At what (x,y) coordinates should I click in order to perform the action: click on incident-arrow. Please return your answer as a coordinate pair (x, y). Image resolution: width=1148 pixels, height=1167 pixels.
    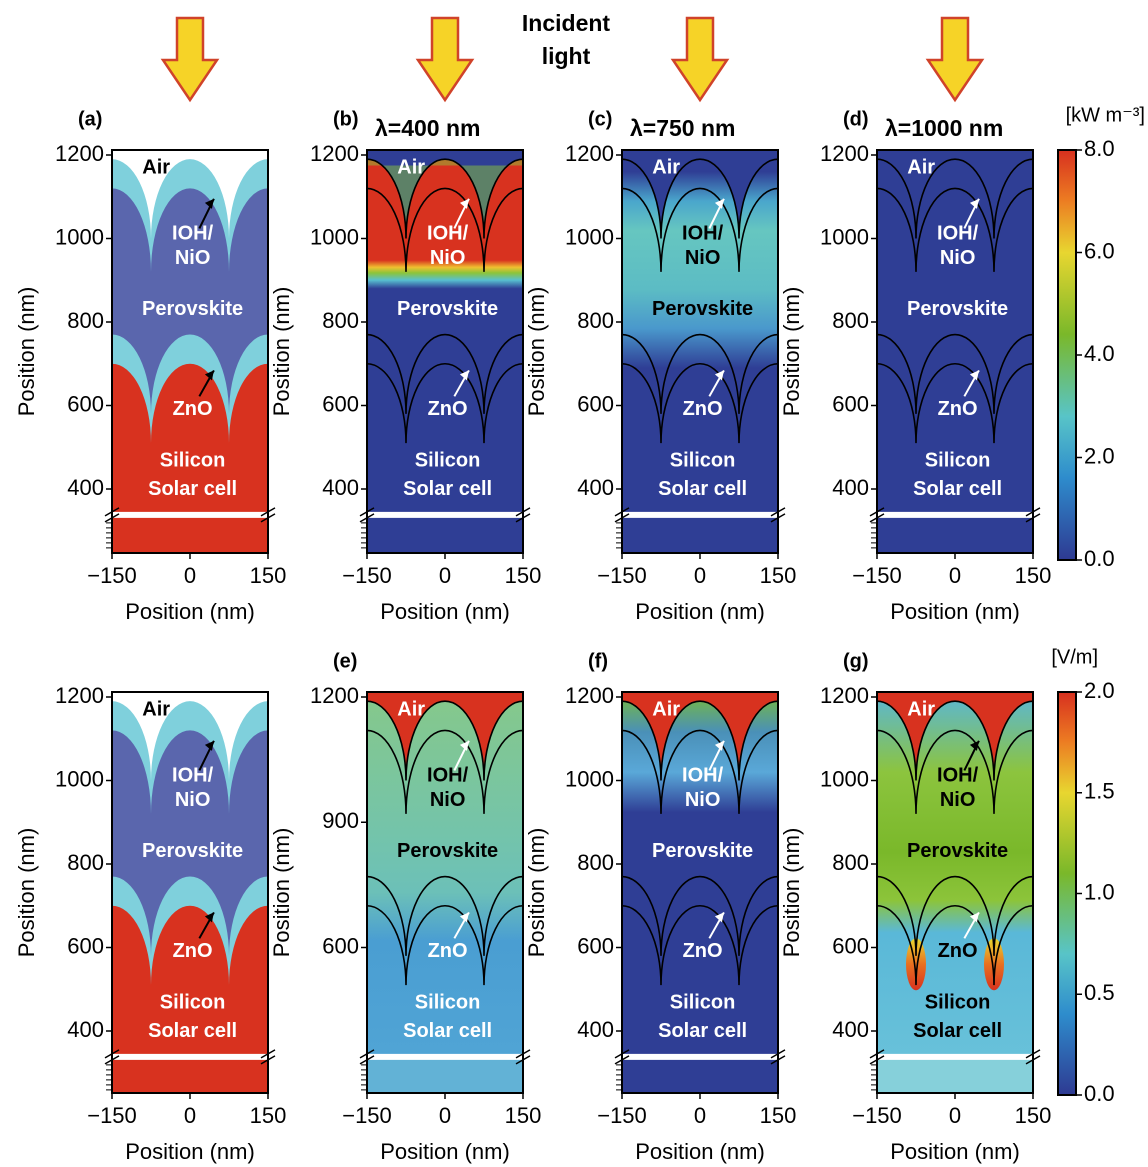
    Looking at the image, I should click on (445, 59).